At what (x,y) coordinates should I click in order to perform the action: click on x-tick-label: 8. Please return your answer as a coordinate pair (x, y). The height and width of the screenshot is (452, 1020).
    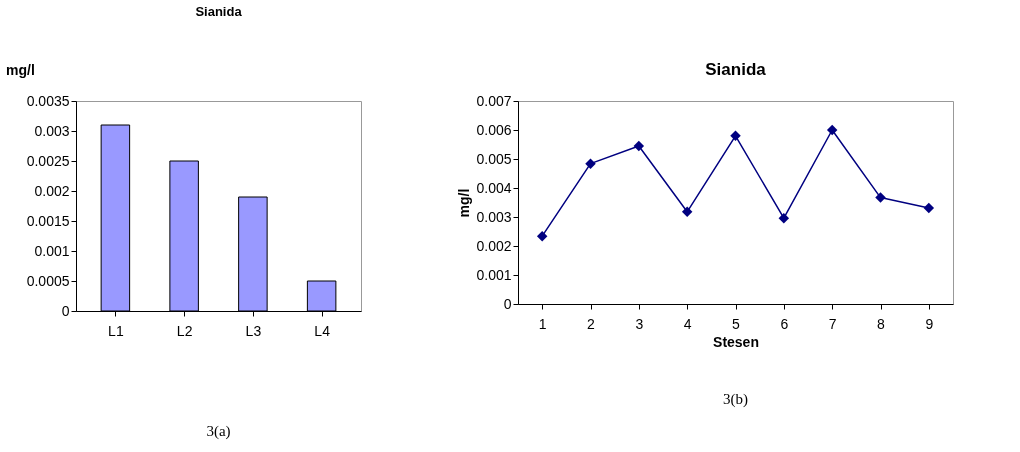
    Looking at the image, I should click on (881, 323).